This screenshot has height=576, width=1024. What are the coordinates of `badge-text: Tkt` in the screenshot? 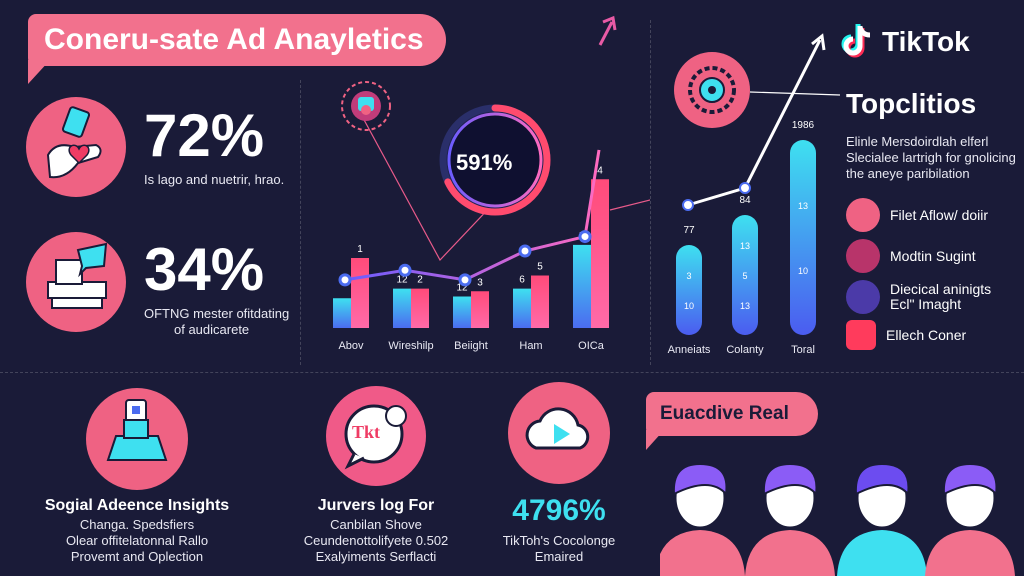 It's located at (366, 432).